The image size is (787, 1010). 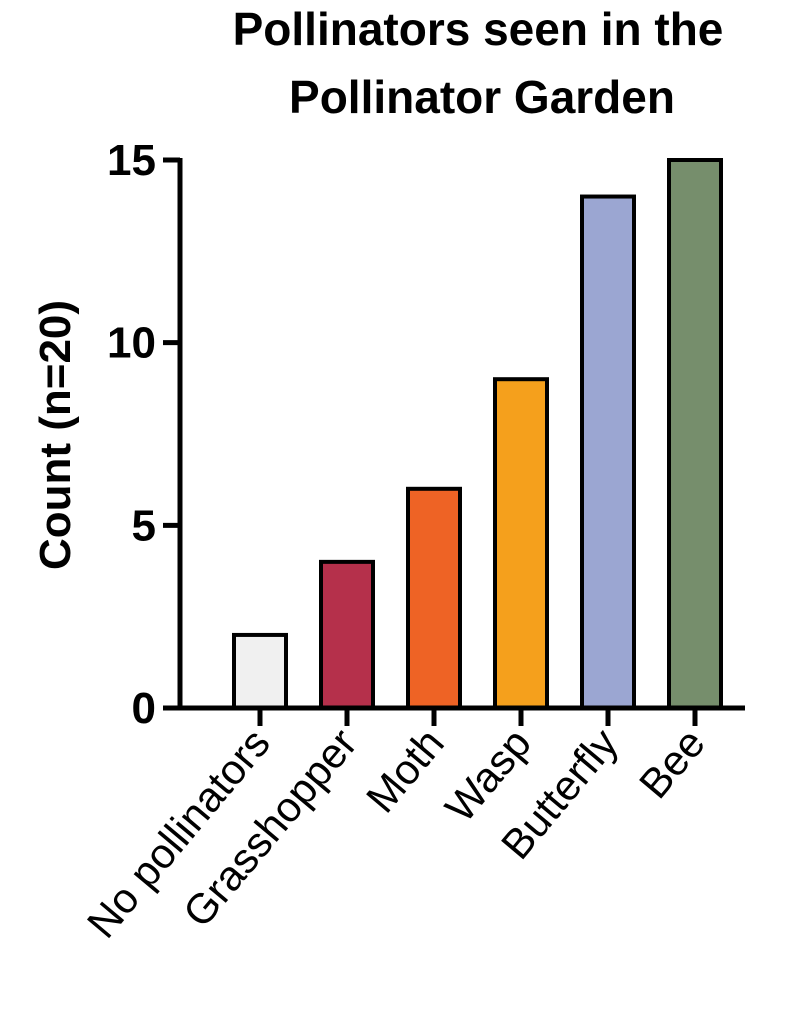 I want to click on y-tick-label: 5, so click(x=144, y=525).